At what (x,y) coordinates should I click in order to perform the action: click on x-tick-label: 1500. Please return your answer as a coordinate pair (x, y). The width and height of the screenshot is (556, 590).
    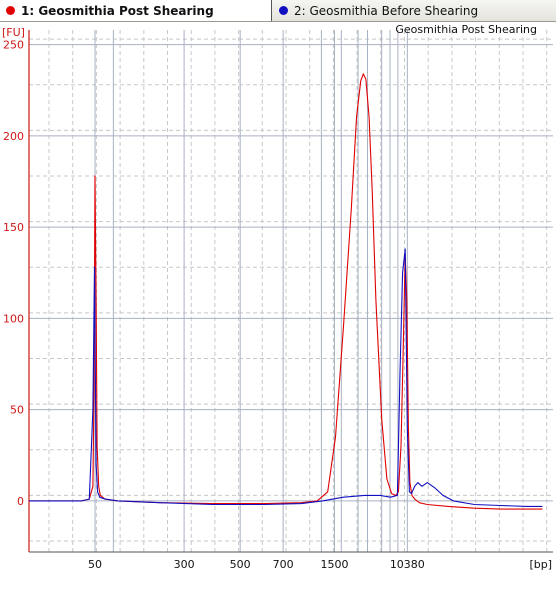
    Looking at the image, I should click on (334, 564).